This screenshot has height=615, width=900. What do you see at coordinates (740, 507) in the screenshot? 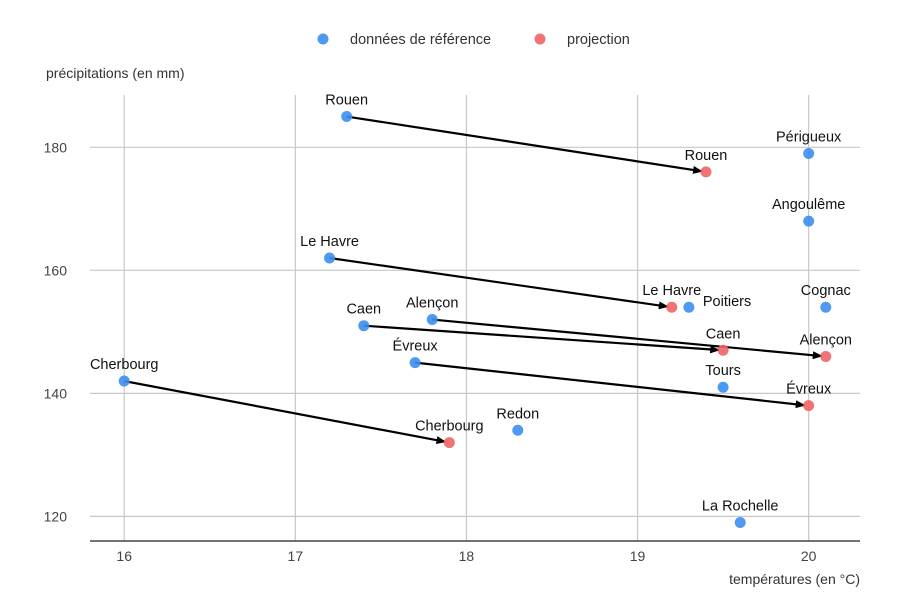
I see `point-label: La Rochelle` at bounding box center [740, 507].